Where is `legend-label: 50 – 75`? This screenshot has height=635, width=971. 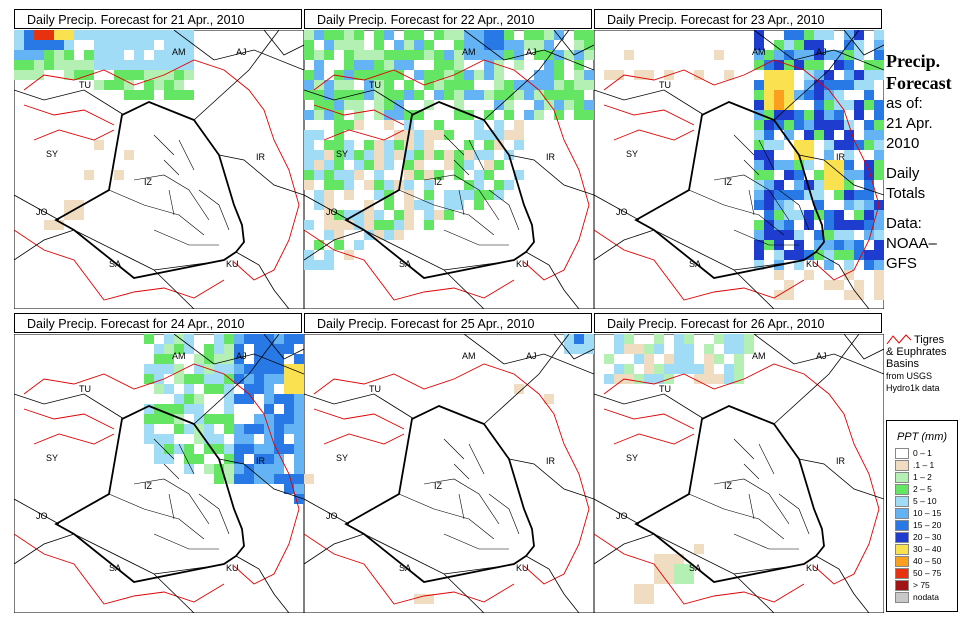 legend-label: 50 – 75 is located at coordinates (927, 573).